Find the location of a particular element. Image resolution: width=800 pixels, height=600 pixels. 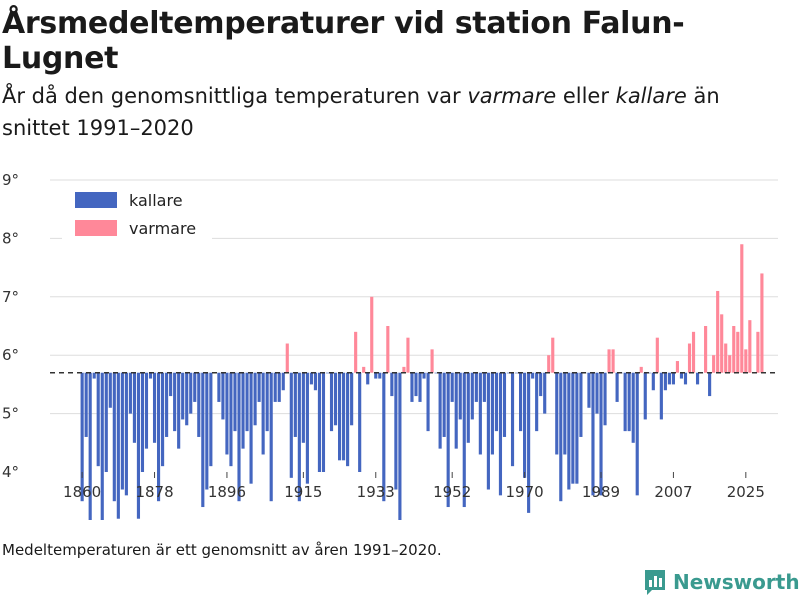

legend-label-kallare: kallare is located at coordinates (156, 200).